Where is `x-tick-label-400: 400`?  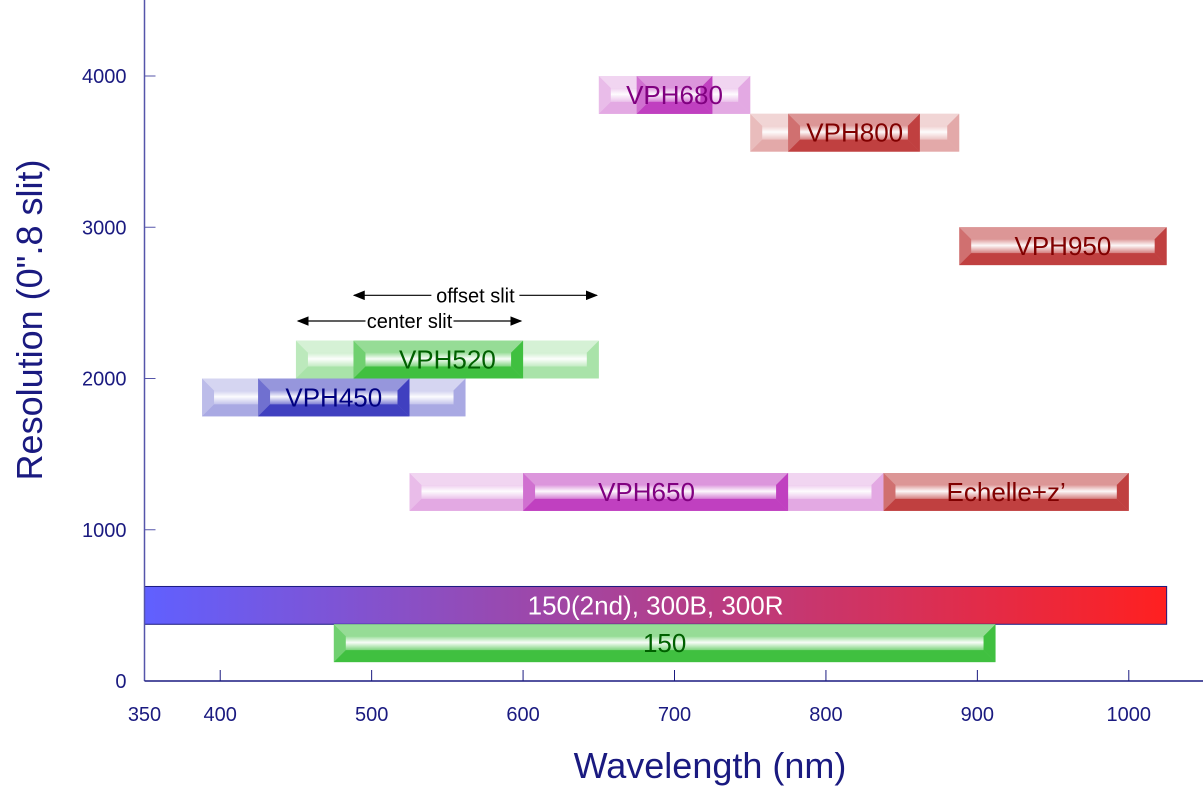 x-tick-label-400: 400 is located at coordinates (220, 715).